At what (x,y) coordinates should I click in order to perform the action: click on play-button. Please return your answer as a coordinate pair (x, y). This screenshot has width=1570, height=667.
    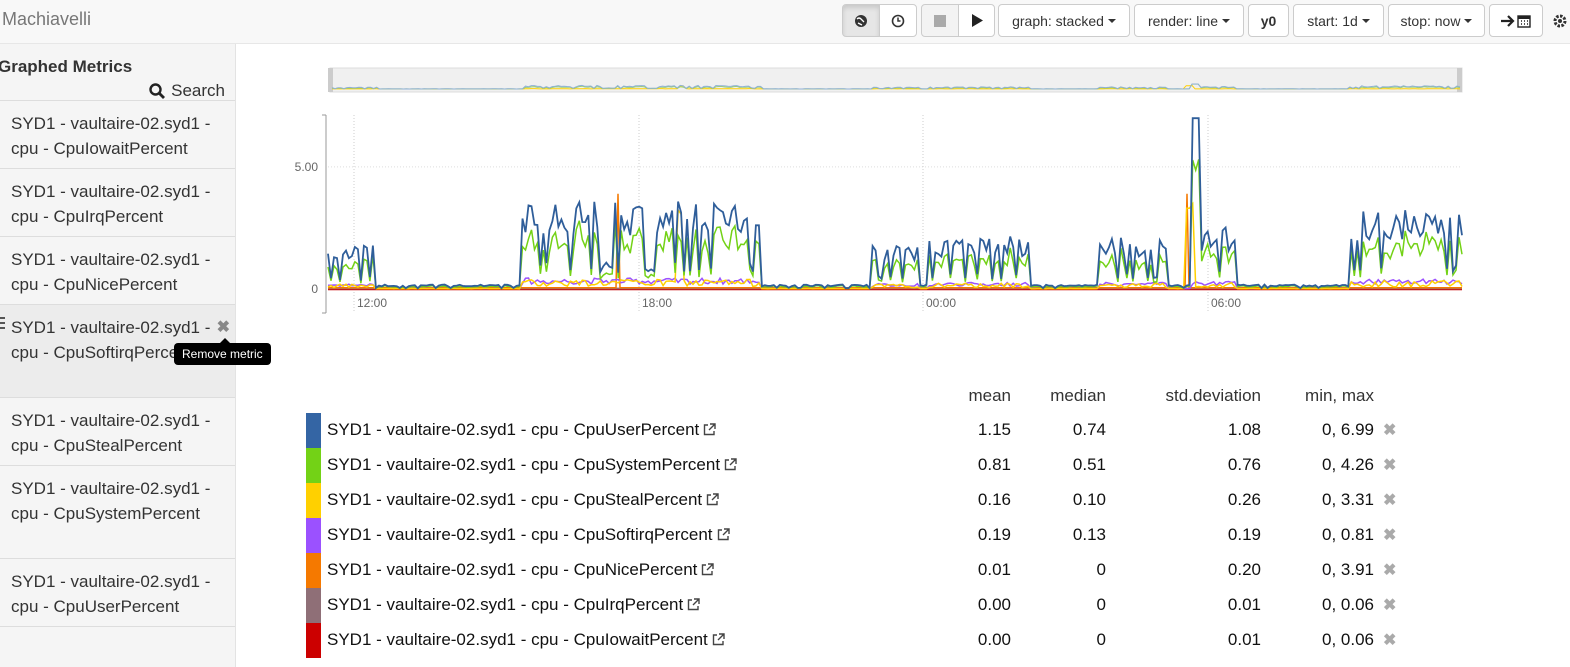
    Looking at the image, I should click on (976, 20).